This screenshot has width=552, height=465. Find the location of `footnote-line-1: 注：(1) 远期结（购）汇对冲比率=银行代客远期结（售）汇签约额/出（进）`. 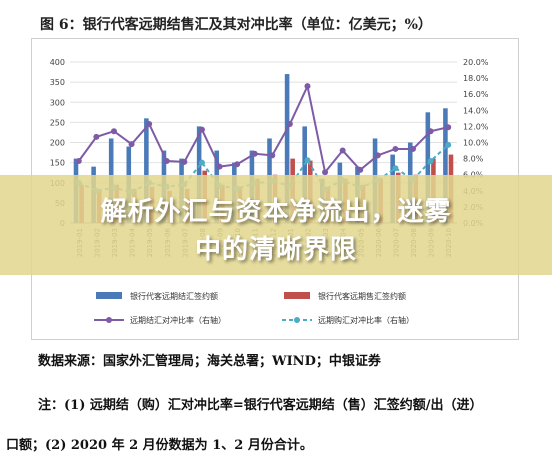

footnote-line-1: 注：(1) 远期结（购）汇对冲比率=银行代客远期结（售）汇签约额/出（进） is located at coordinates (260, 405).